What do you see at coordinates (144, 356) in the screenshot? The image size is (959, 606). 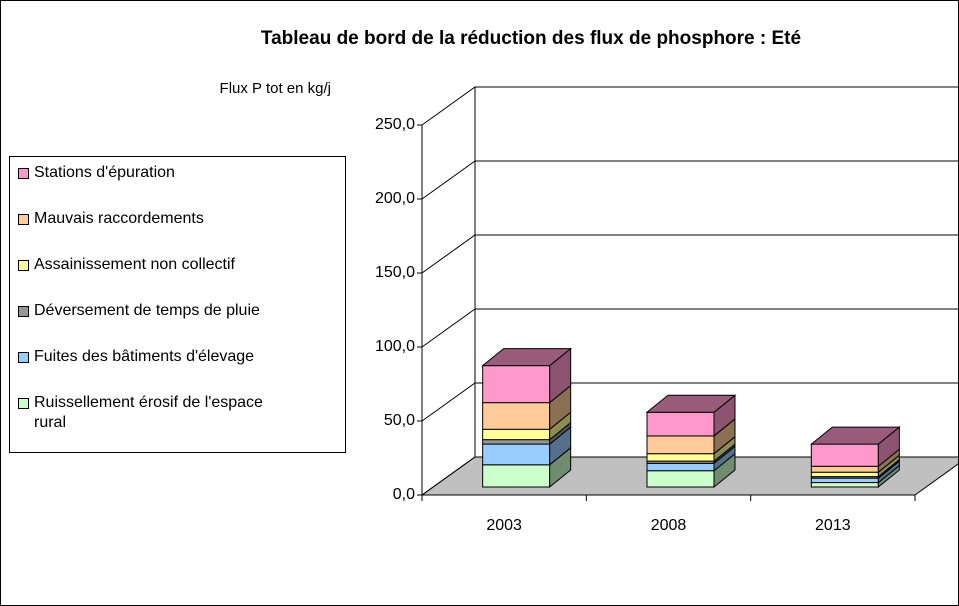 I see `legend-label: Fuites des bâtiments d'élevage` at bounding box center [144, 356].